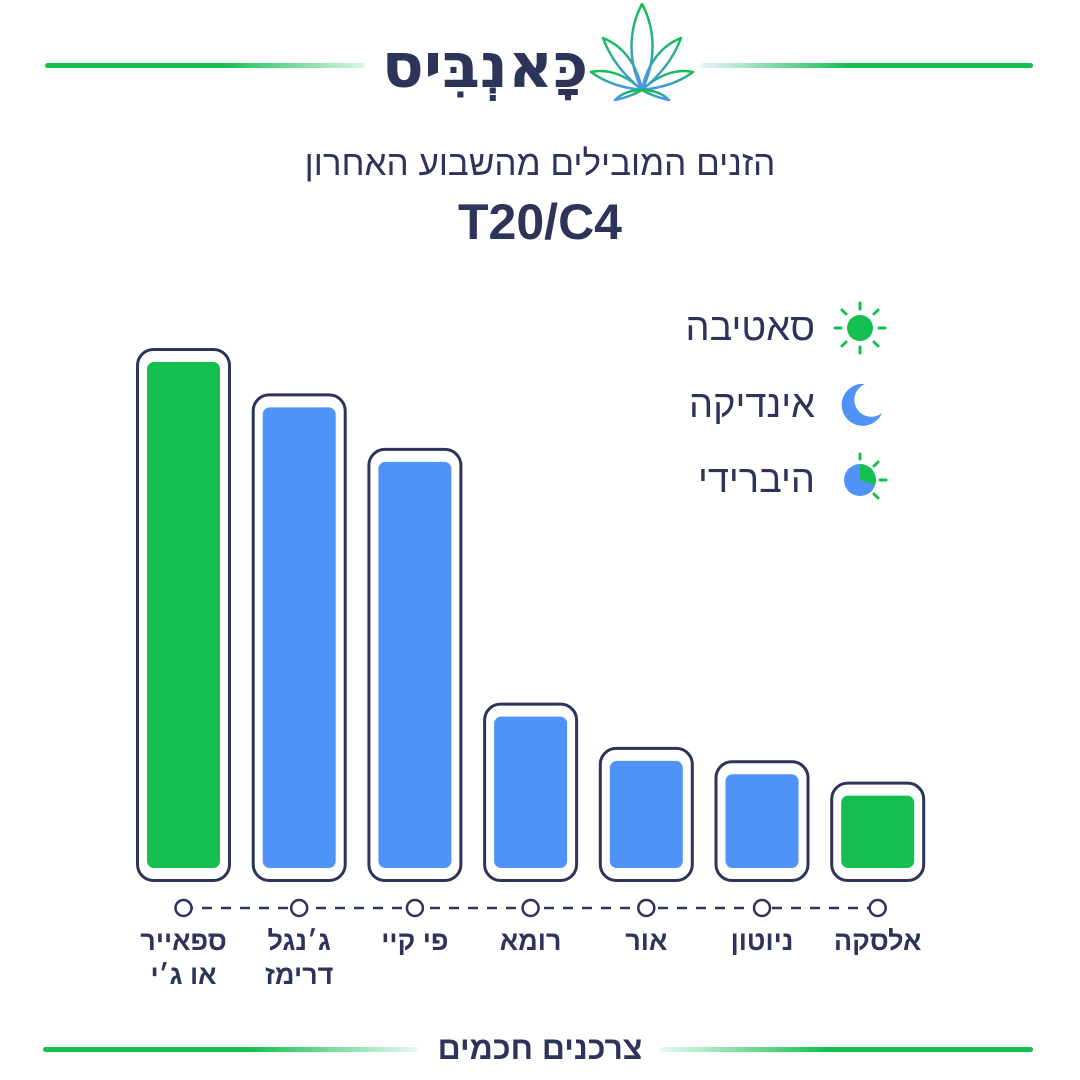 The width and height of the screenshot is (1080, 1080). What do you see at coordinates (861, 404) in the screenshot?
I see `moon-icon` at bounding box center [861, 404].